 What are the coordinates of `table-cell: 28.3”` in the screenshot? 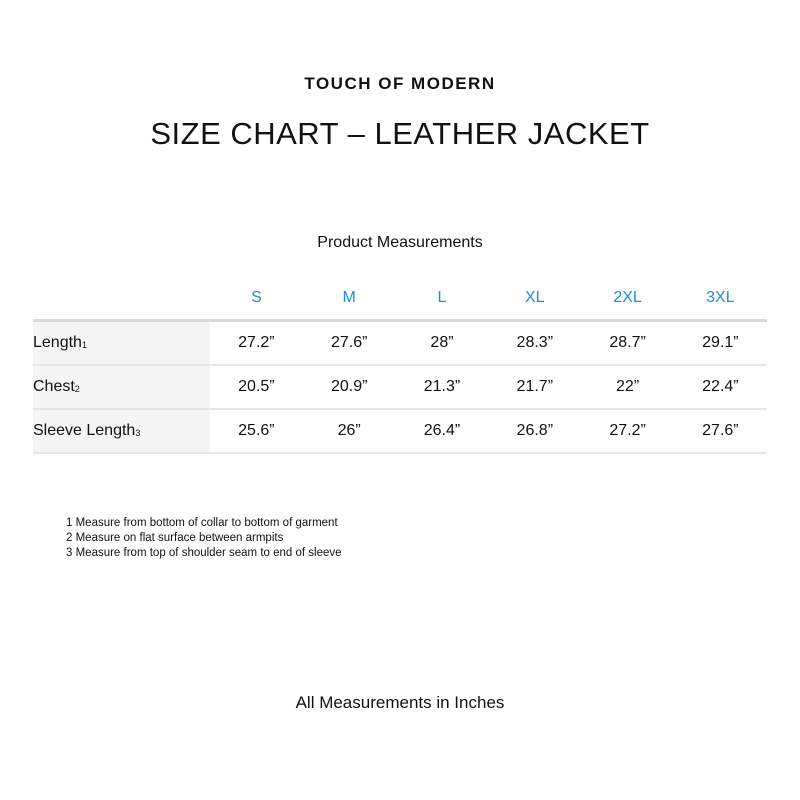 It's located at (535, 342).